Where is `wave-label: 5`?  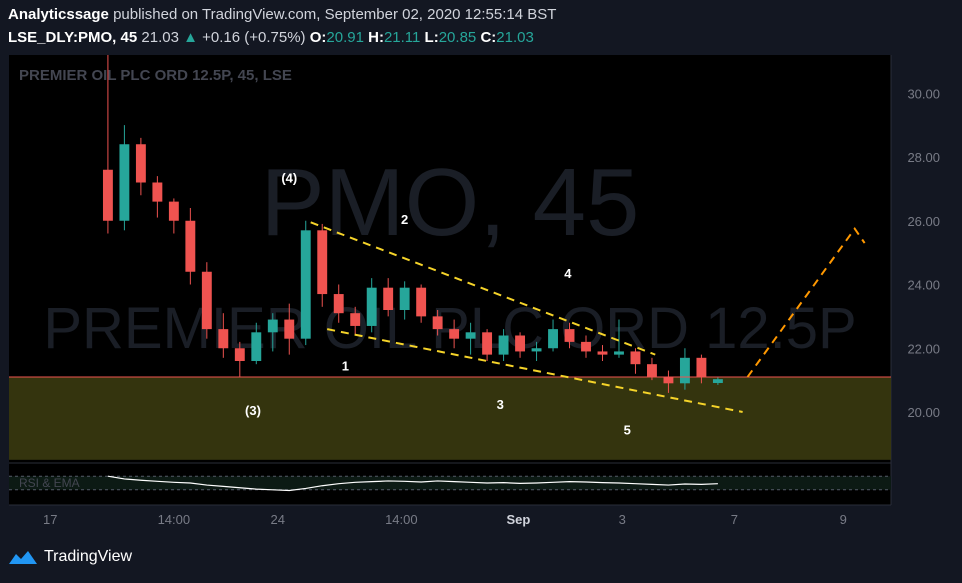 wave-label: 5 is located at coordinates (627, 429).